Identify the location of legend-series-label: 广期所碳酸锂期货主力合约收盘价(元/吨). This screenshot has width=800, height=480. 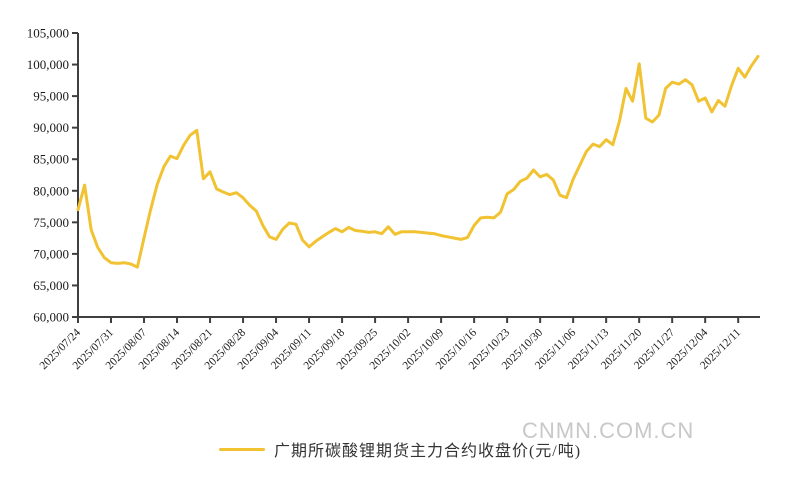
(427, 451).